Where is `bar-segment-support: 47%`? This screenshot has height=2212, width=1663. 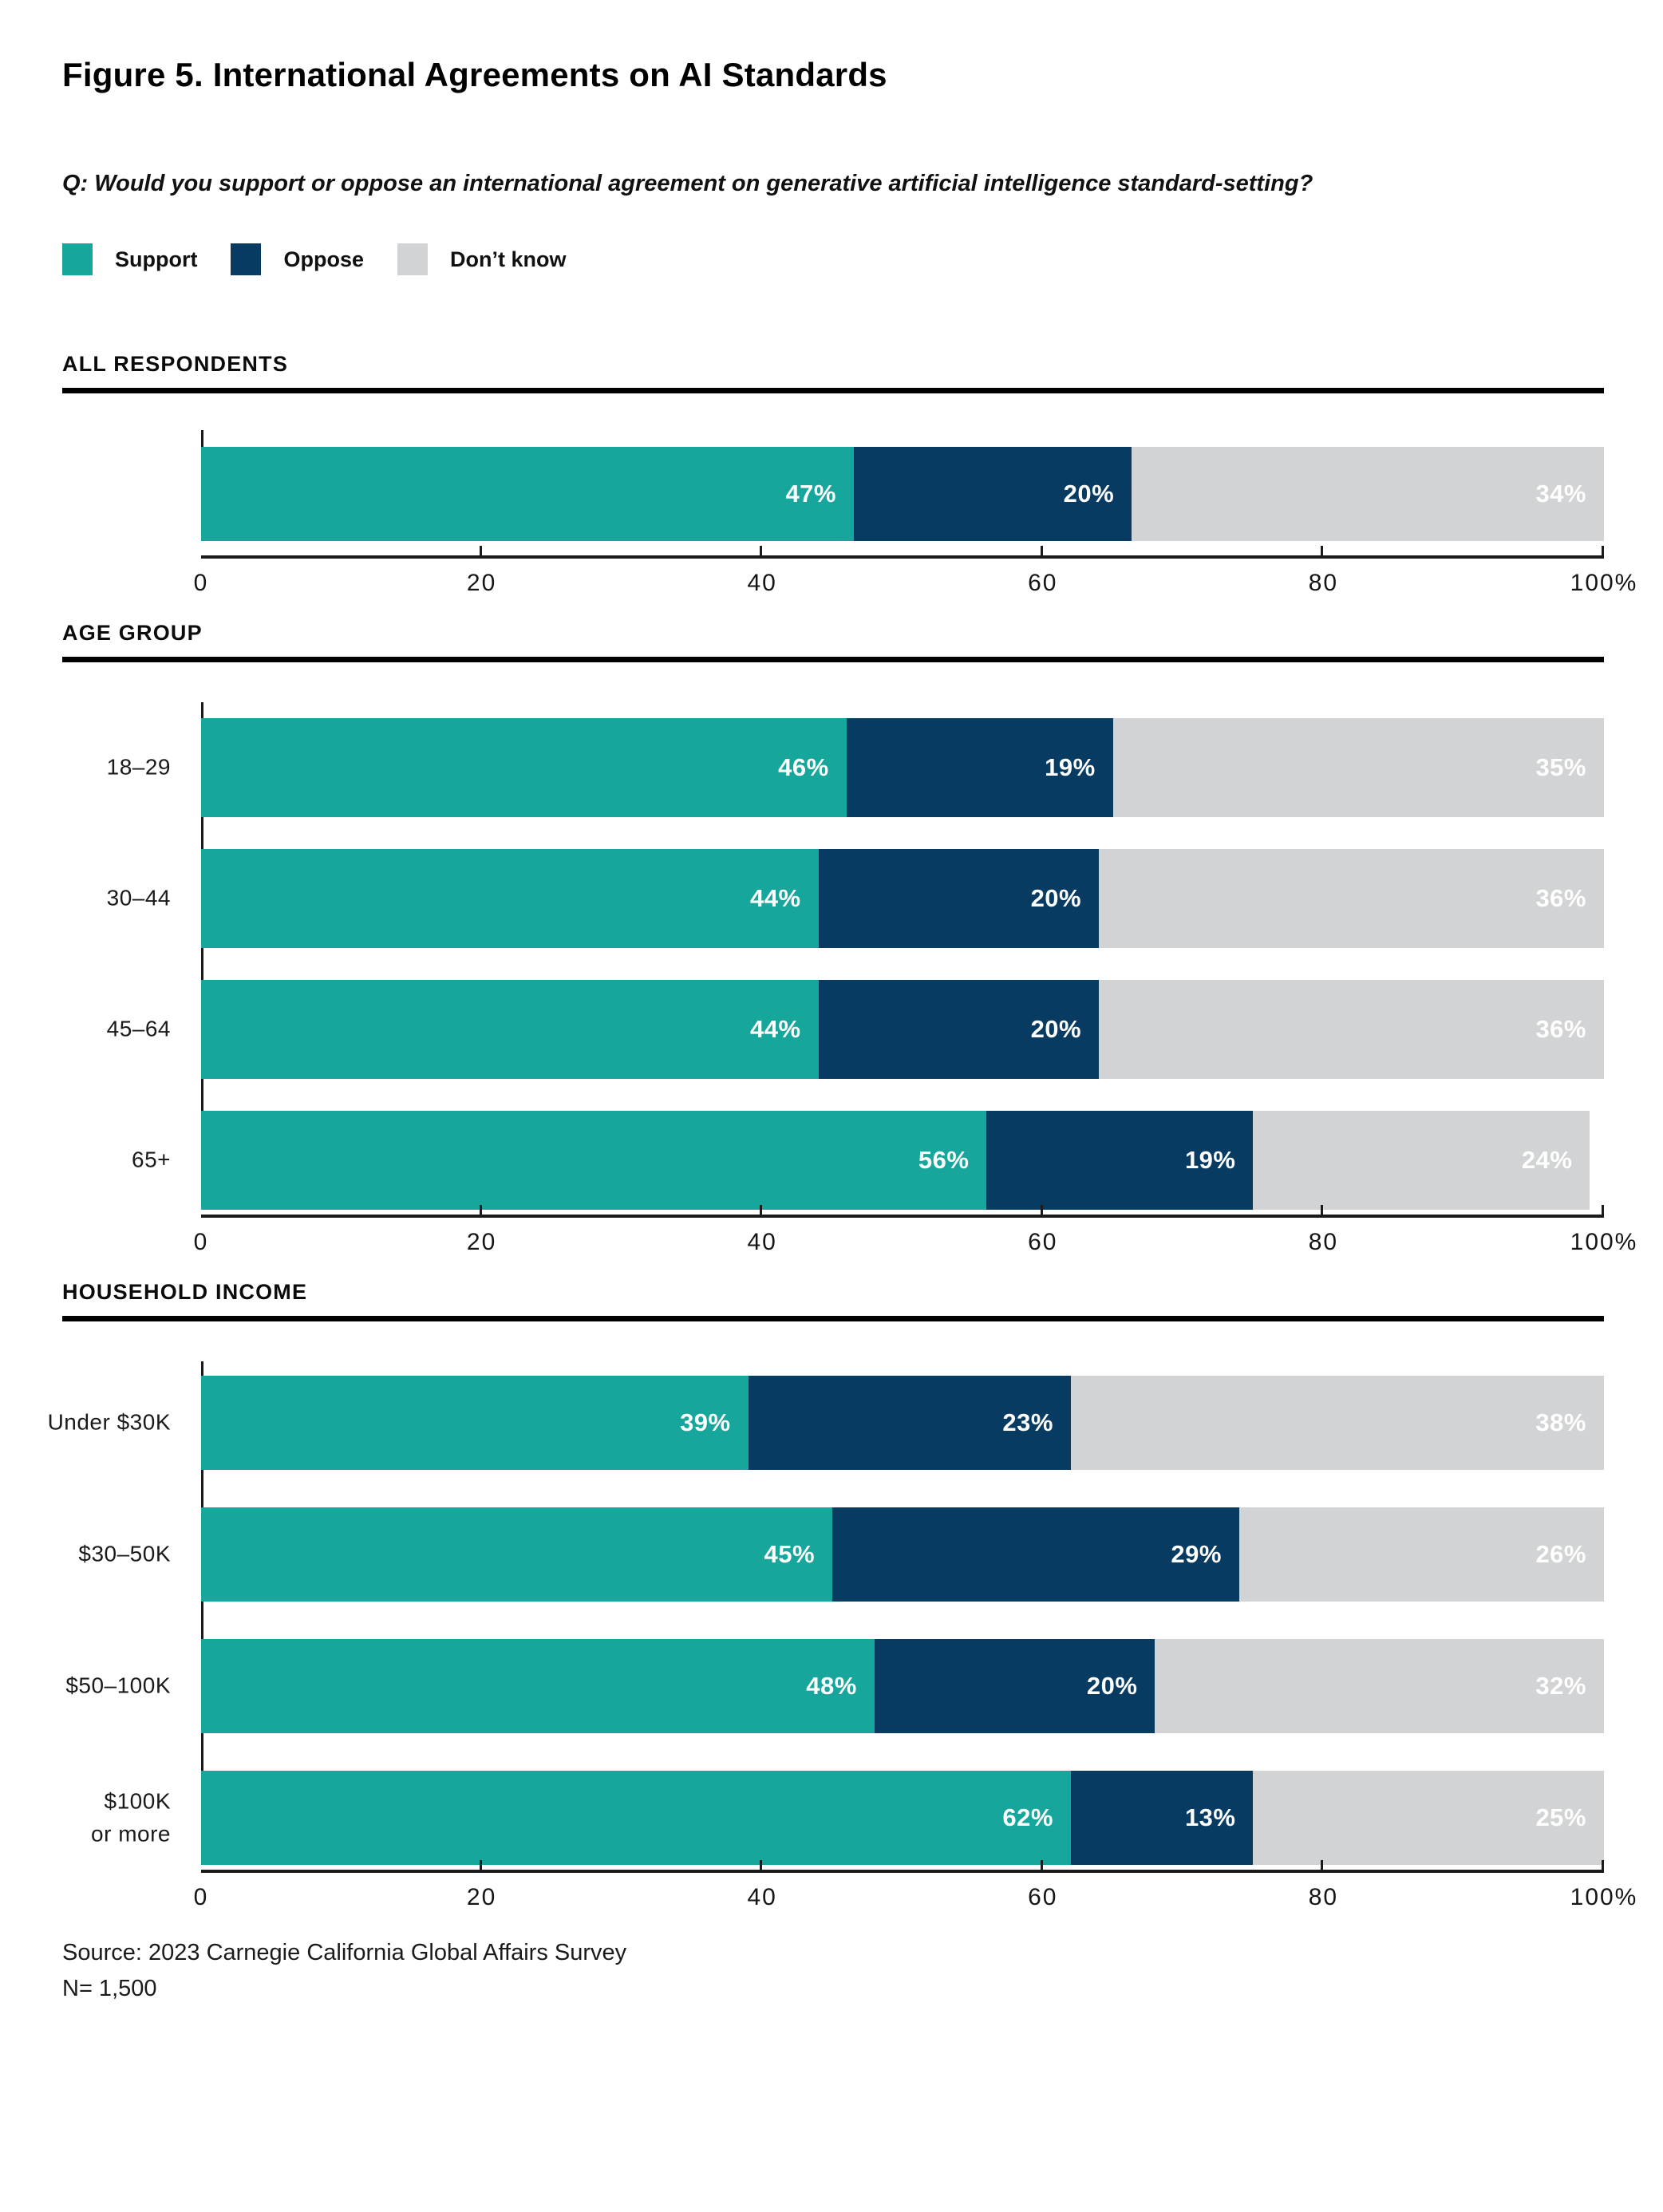
bar-segment-support: 47% is located at coordinates (527, 494).